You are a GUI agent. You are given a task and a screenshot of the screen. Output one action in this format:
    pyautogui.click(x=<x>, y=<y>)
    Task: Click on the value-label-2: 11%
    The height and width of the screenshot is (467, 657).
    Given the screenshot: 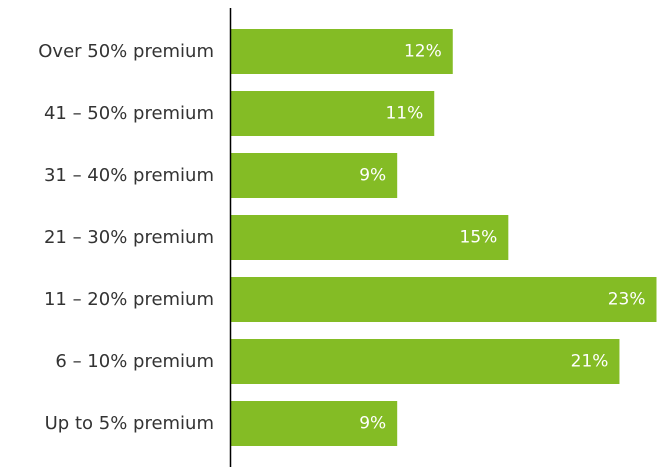 What is the action you would take?
    pyautogui.click(x=404, y=114)
    